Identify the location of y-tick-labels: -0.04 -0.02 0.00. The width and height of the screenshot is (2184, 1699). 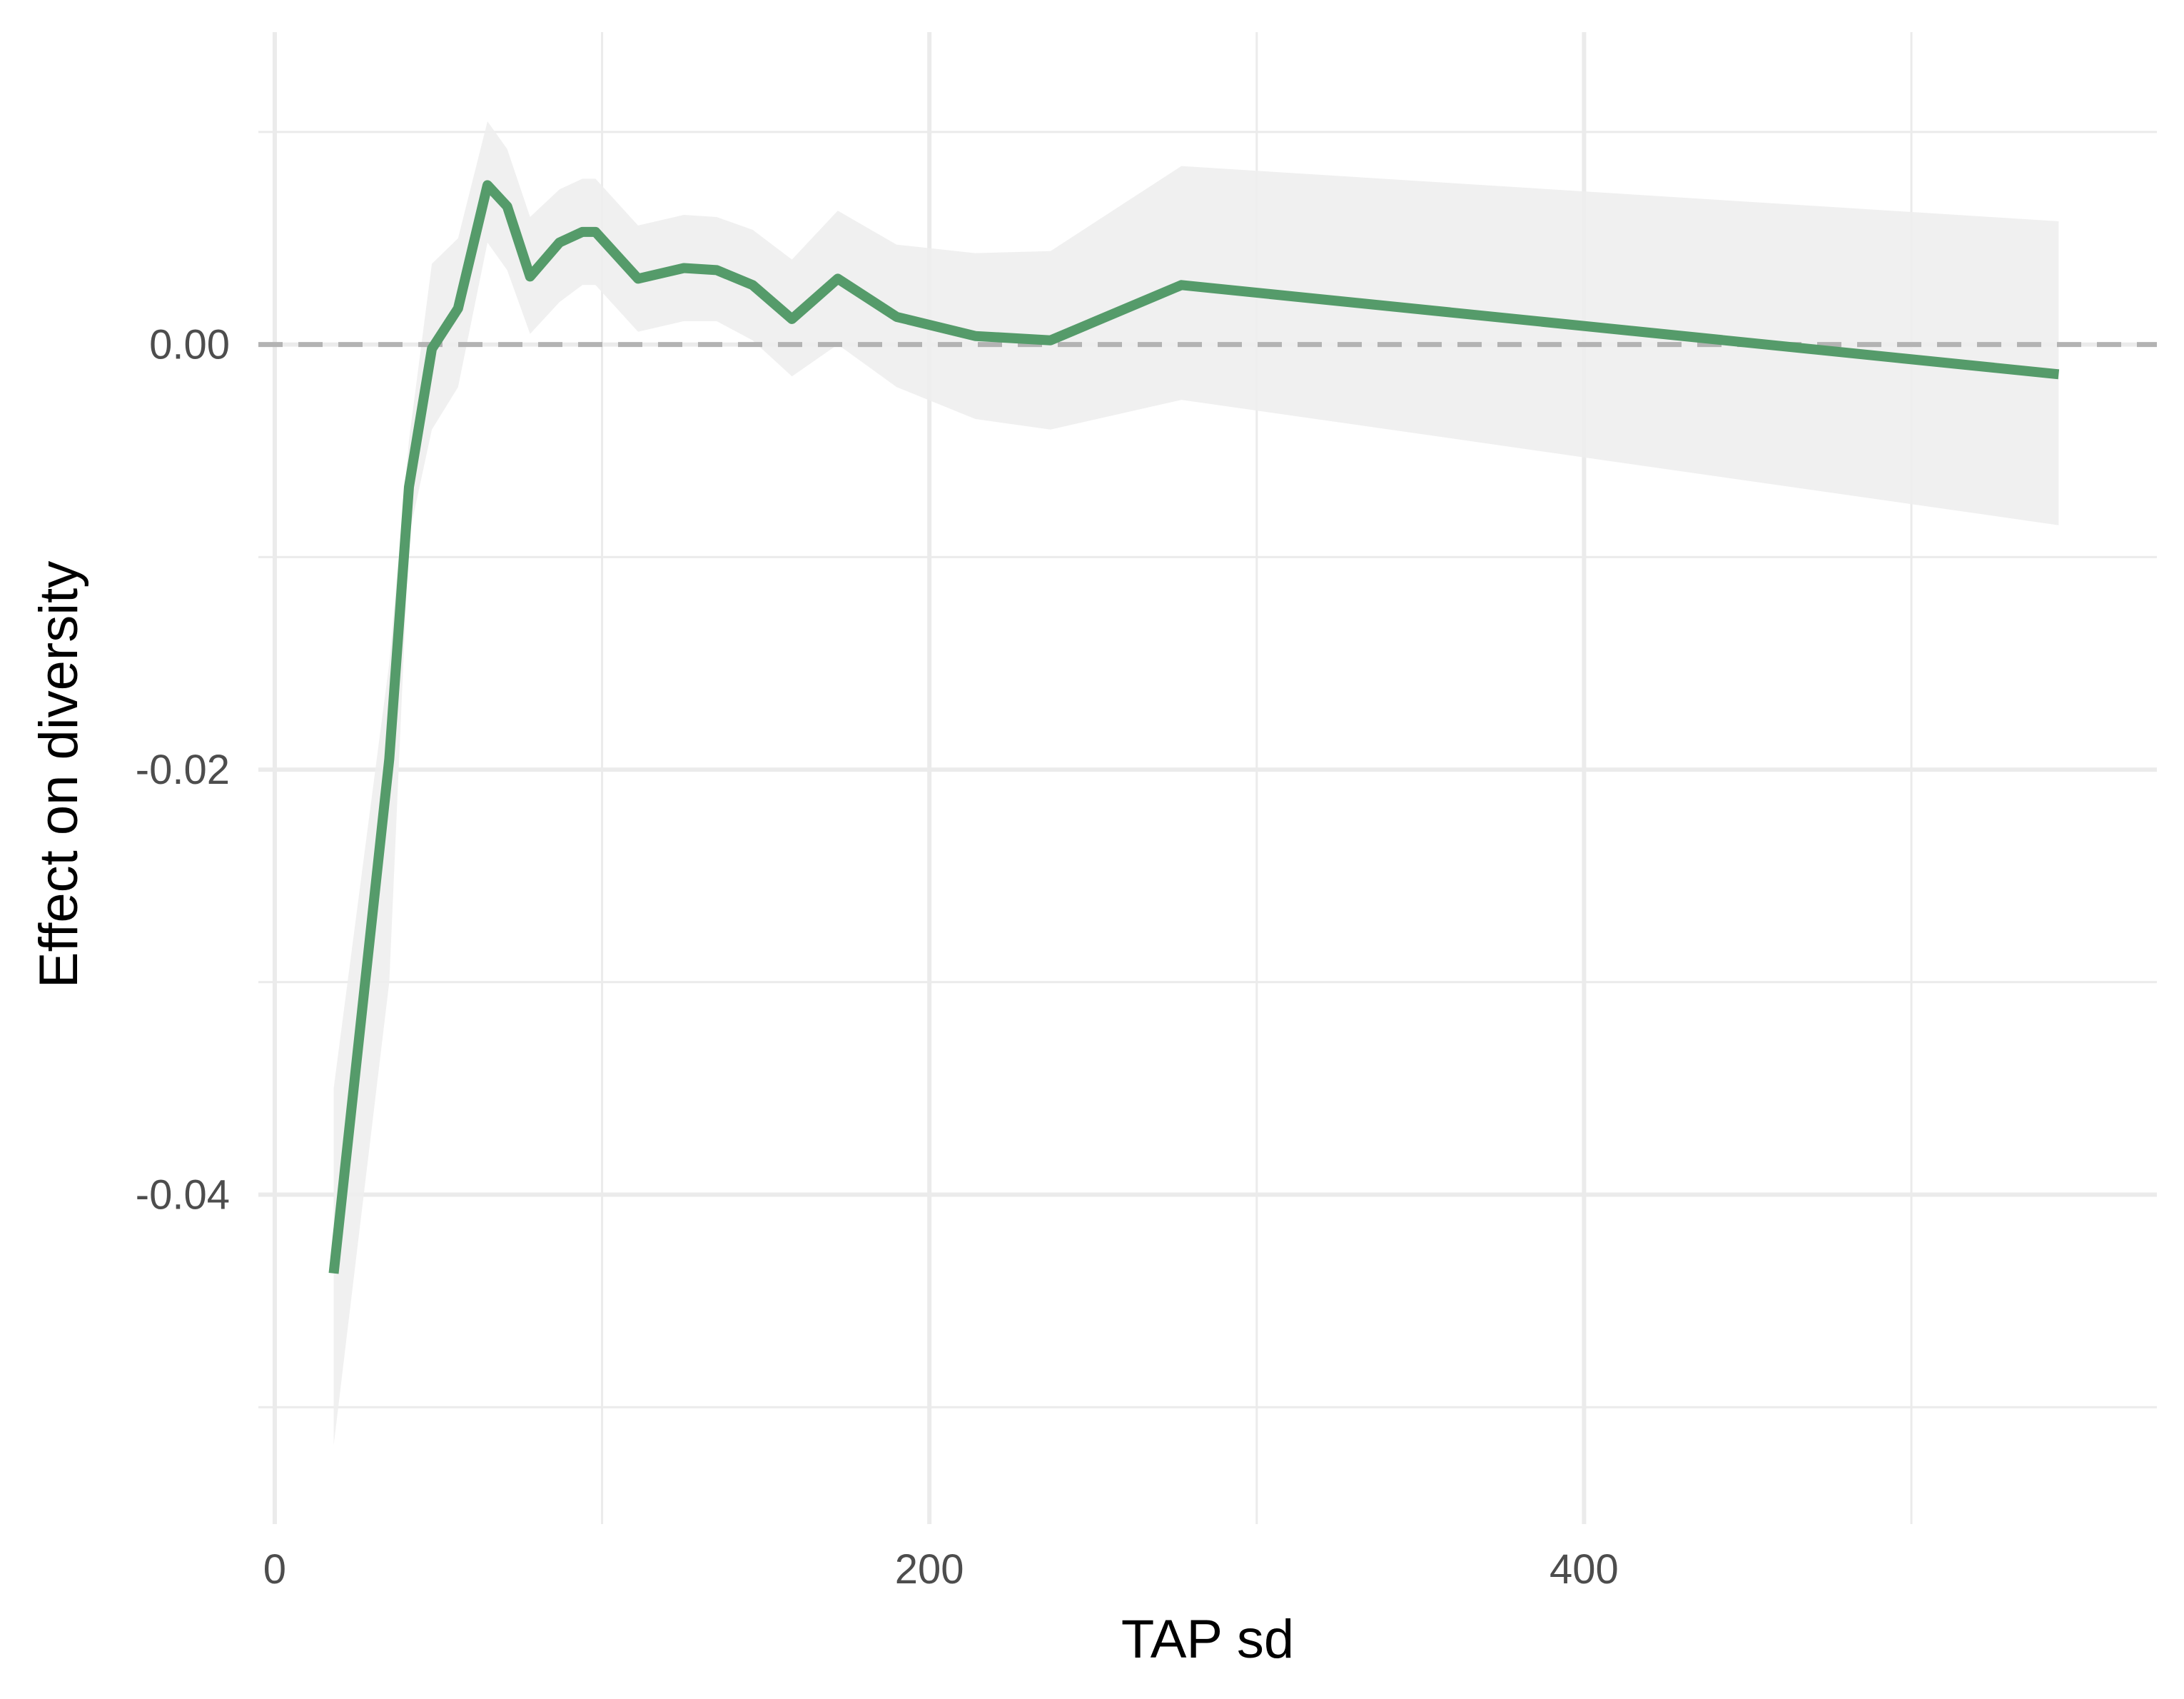
(183, 770).